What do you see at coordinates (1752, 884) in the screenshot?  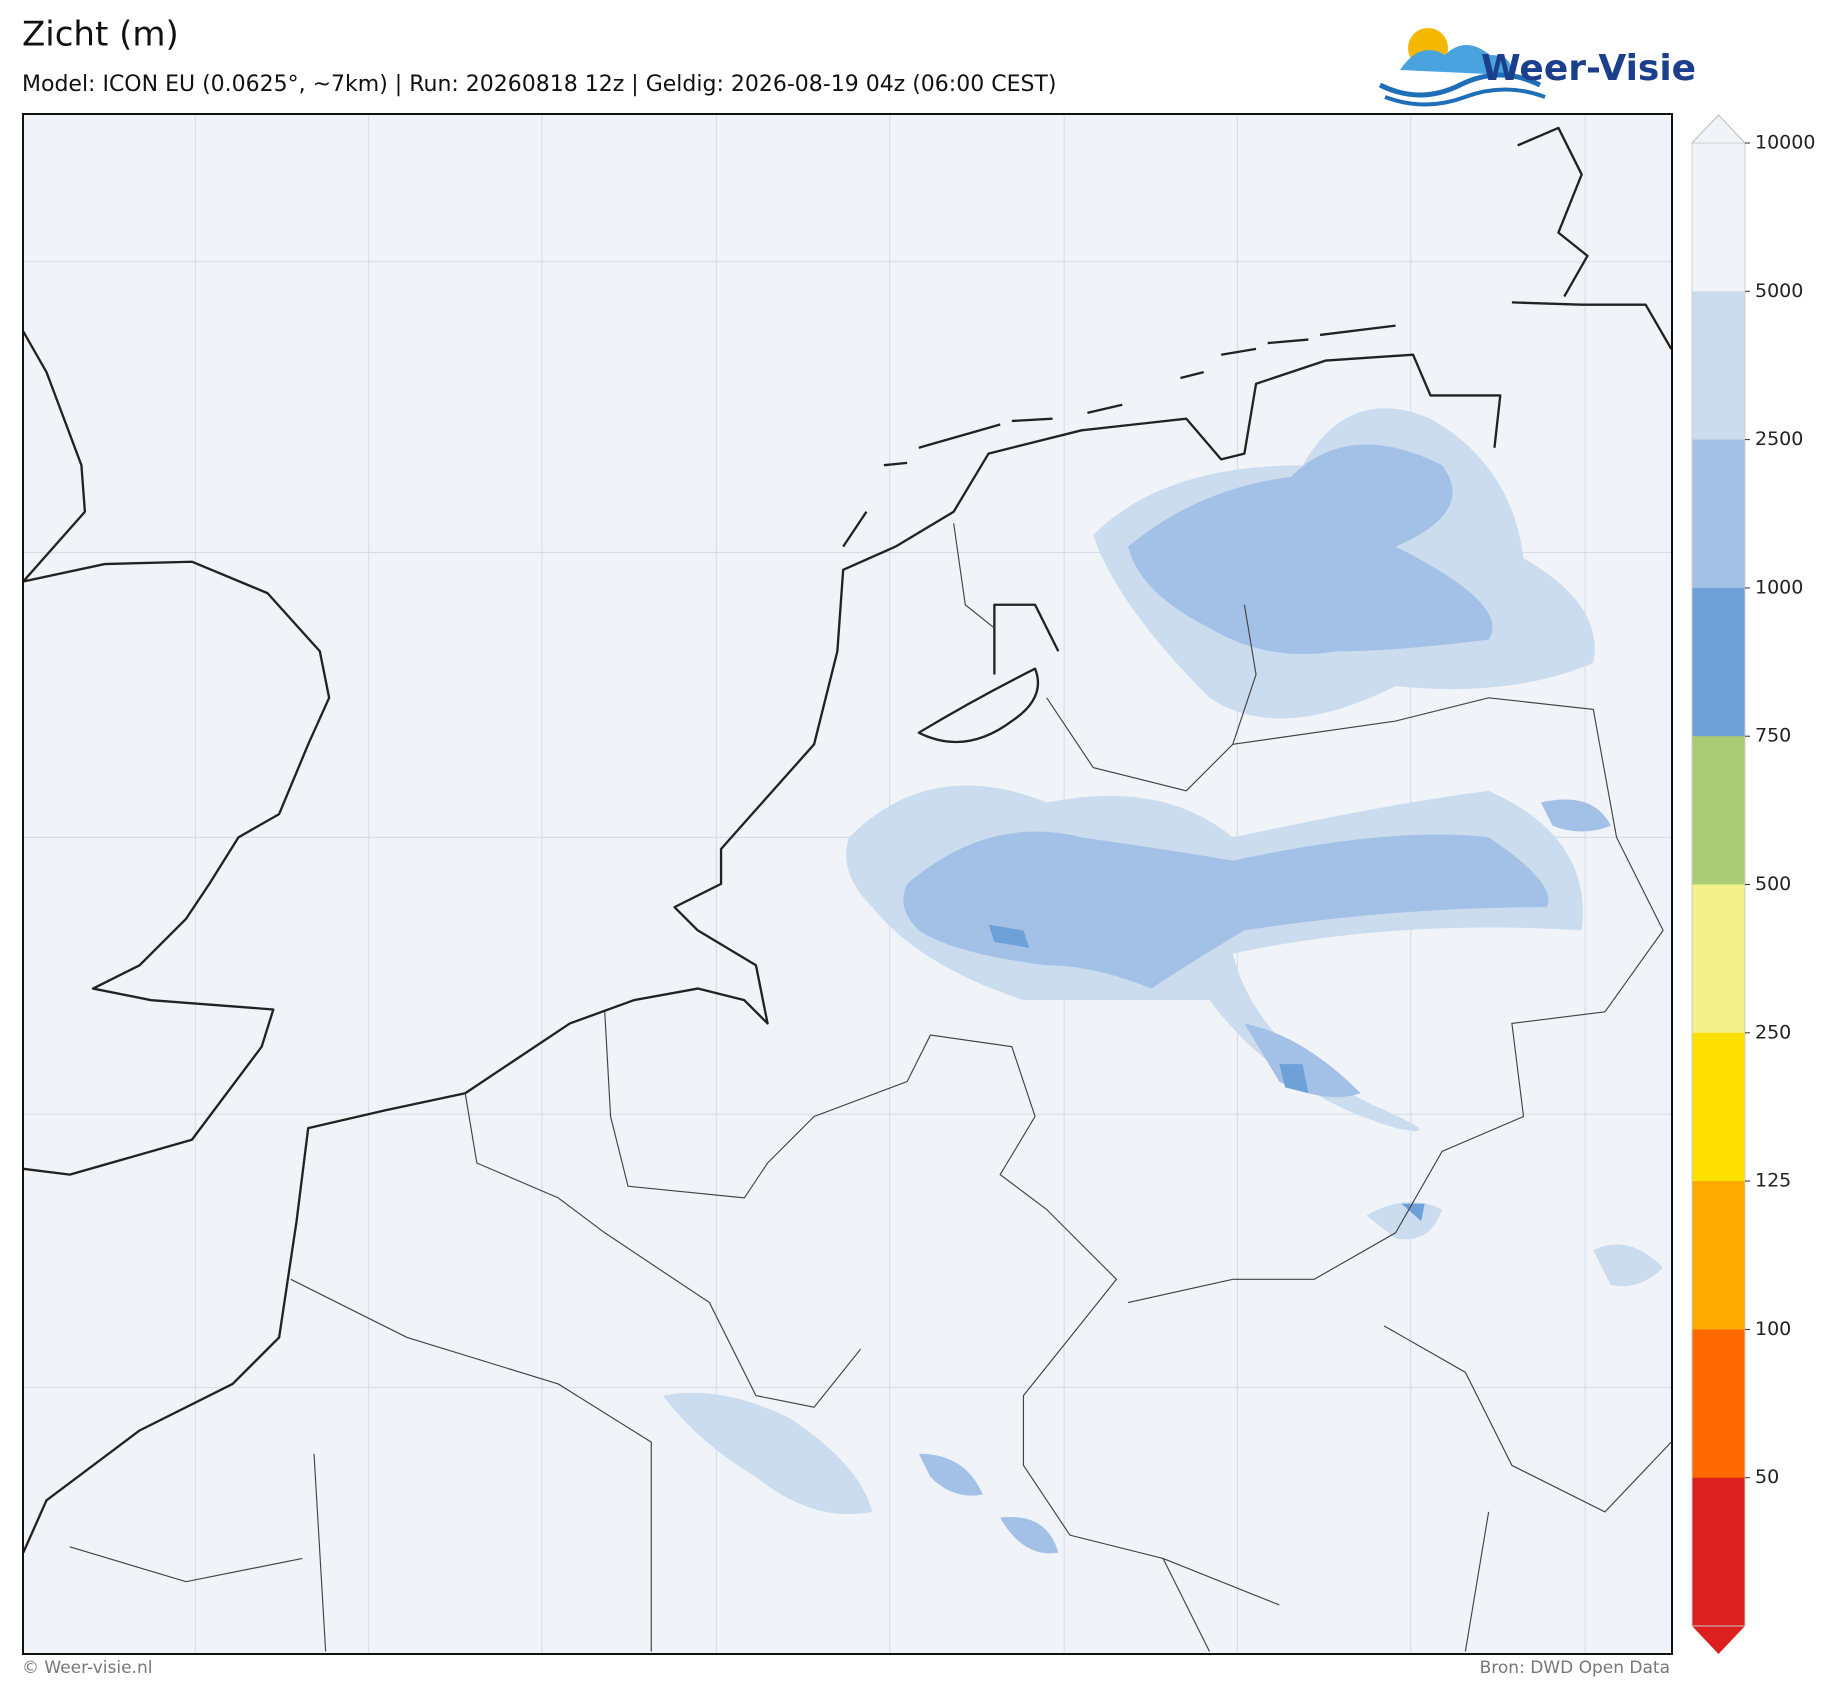 I see `colorbar: 10000 5000 2500 1000 750 500 250 125 100 50` at bounding box center [1752, 884].